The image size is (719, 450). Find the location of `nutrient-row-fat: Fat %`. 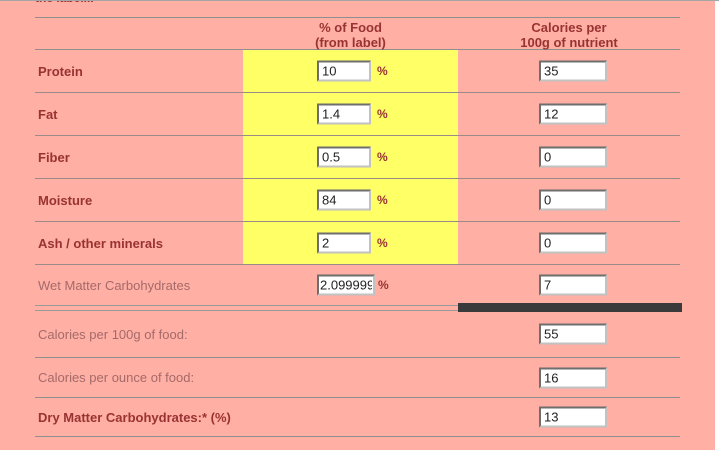

nutrient-row-fat: Fat % is located at coordinates (357, 114).